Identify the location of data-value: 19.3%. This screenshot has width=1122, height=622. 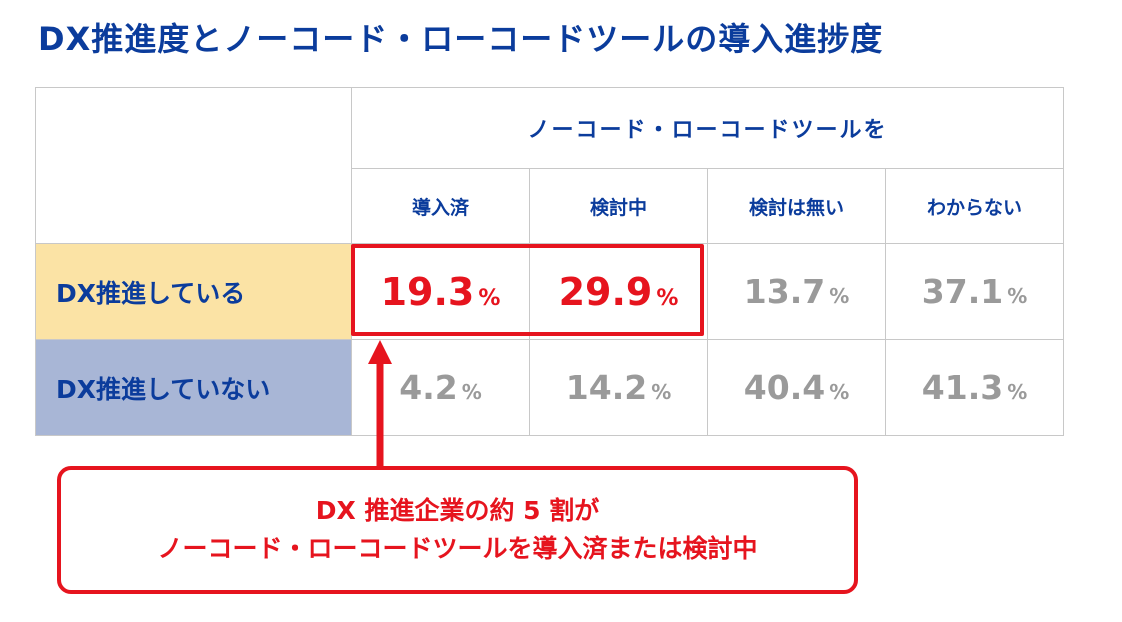
(440, 291).